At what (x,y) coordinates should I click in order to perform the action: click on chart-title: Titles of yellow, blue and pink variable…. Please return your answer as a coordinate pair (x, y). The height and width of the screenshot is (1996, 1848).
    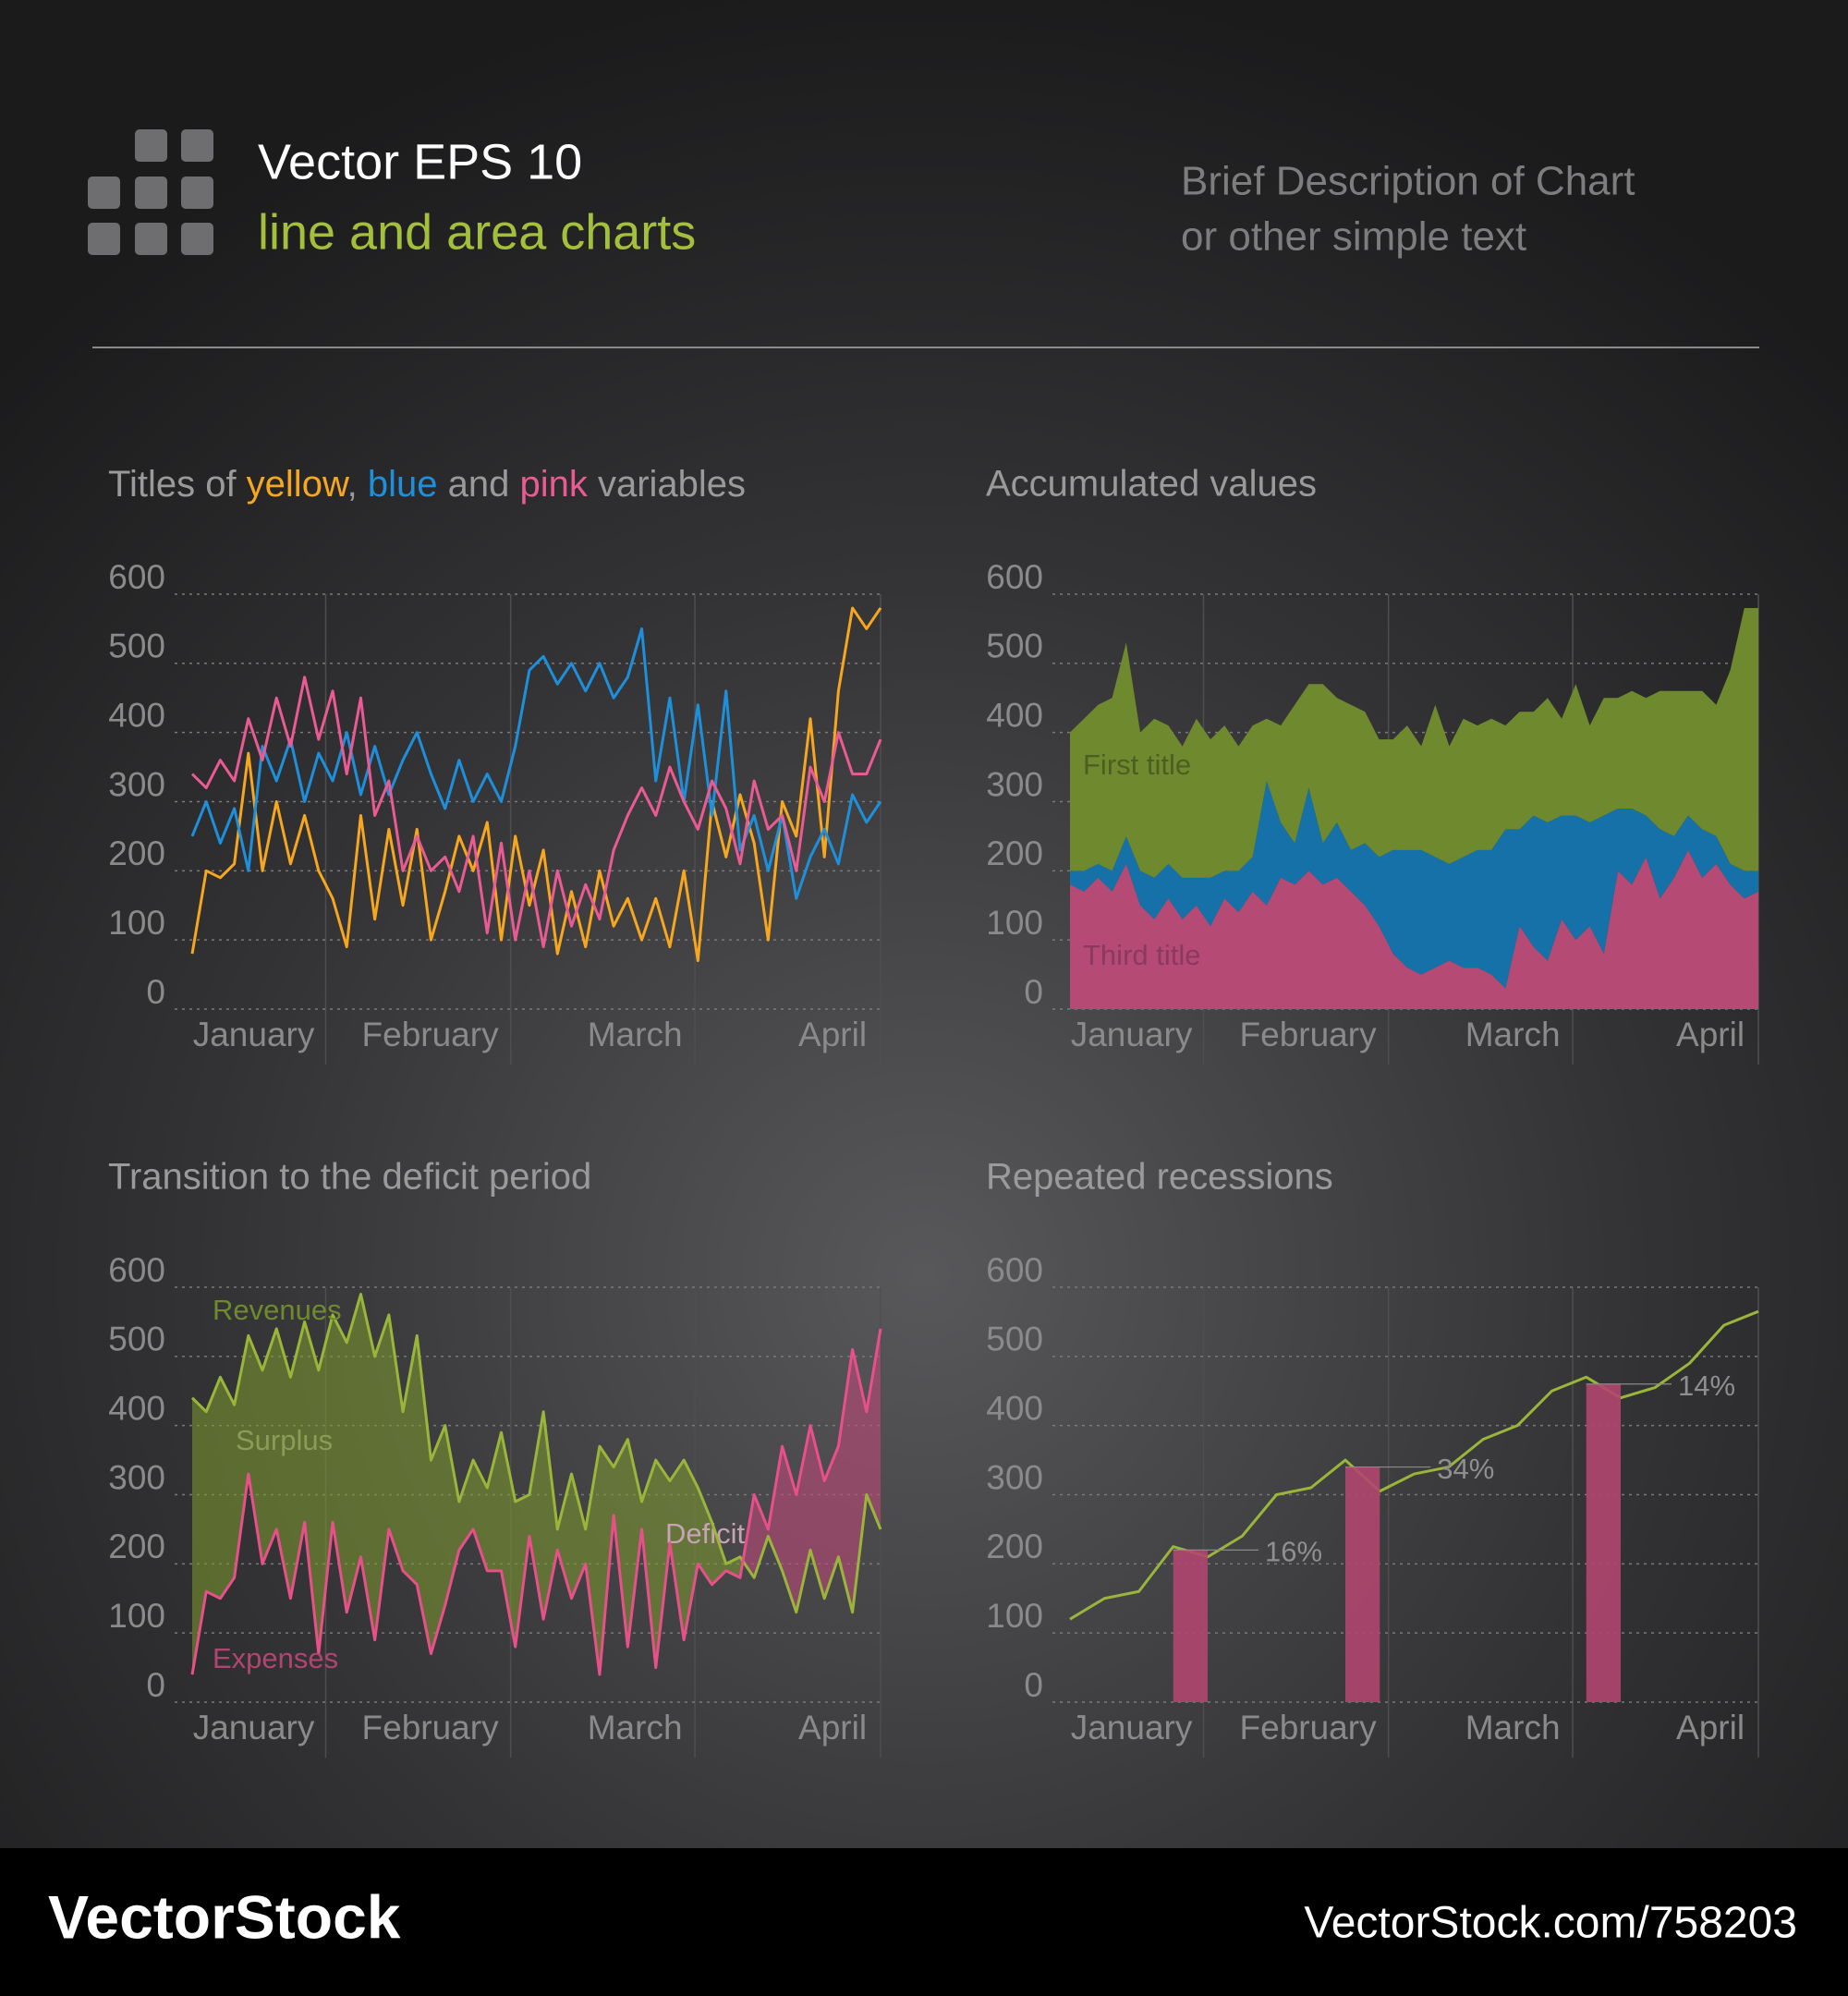
    Looking at the image, I should click on (427, 484).